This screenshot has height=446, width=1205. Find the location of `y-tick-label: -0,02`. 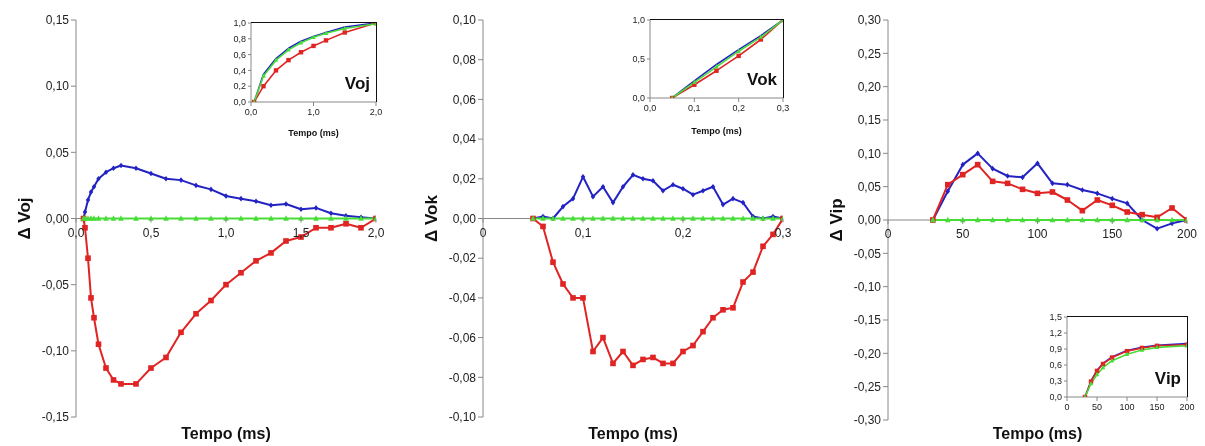

y-tick-label: -0,02 is located at coordinates (462, 258).